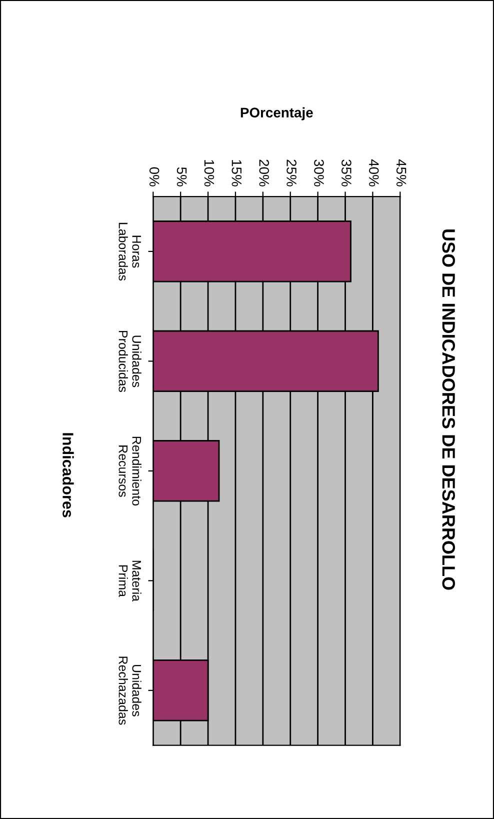  Describe the element at coordinates (130, 690) in the screenshot. I see `y-tick-label: Unidades Rechazadas` at that location.